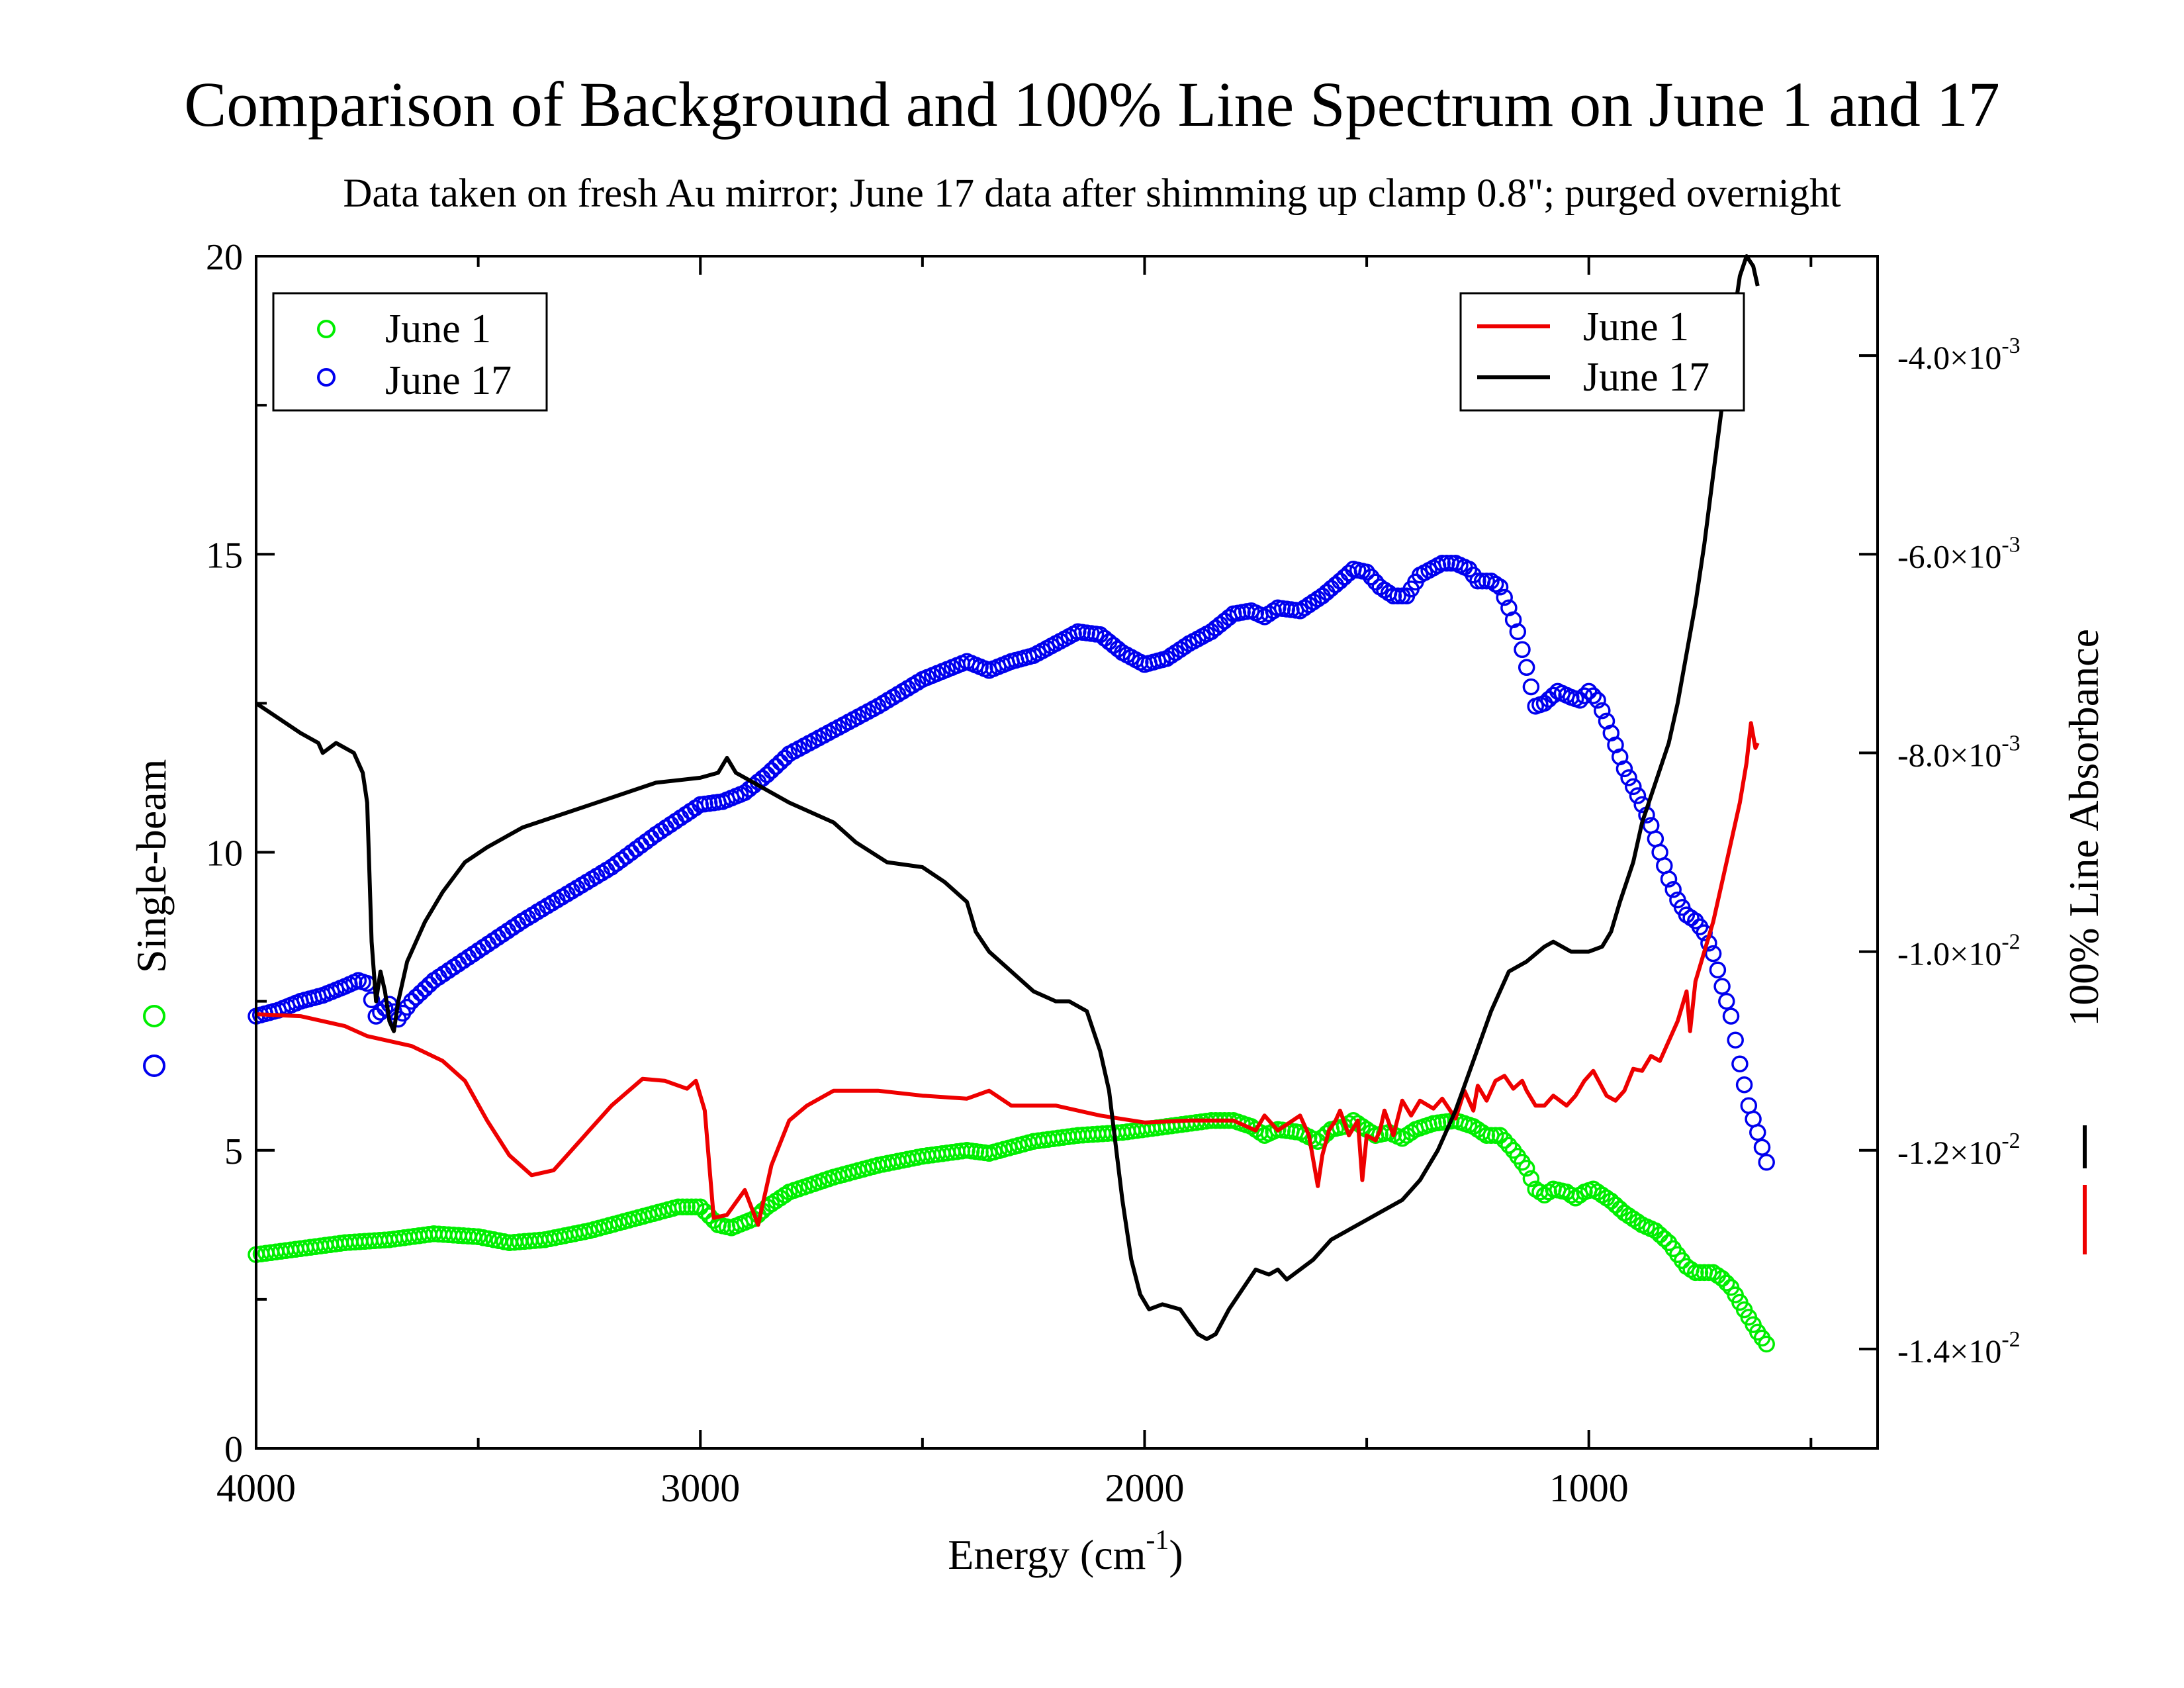  I want to click on y-right-tick-label: -4.0×10⁻³, so click(1959, 355).